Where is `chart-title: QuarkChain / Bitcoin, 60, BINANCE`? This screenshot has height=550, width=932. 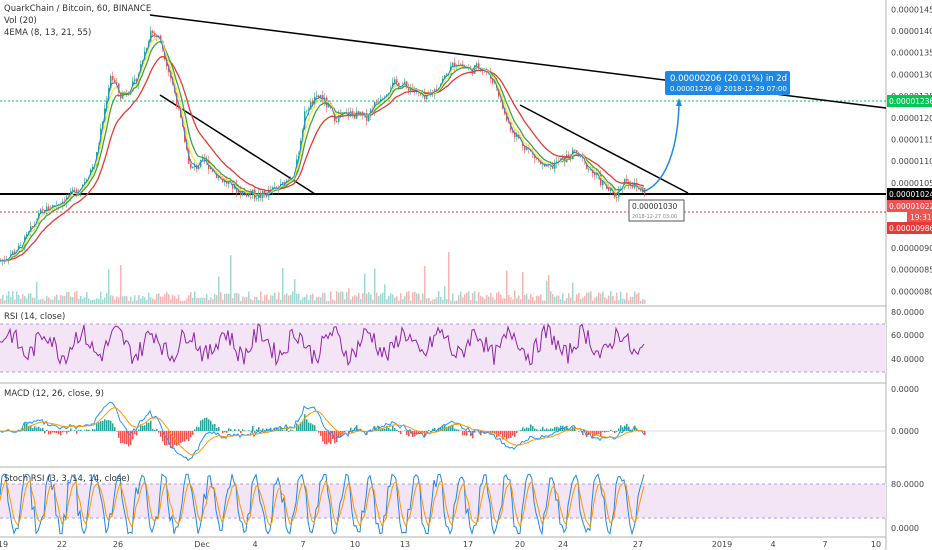 chart-title: QuarkChain / Bitcoin, 60, BINANCE is located at coordinates (77, 9).